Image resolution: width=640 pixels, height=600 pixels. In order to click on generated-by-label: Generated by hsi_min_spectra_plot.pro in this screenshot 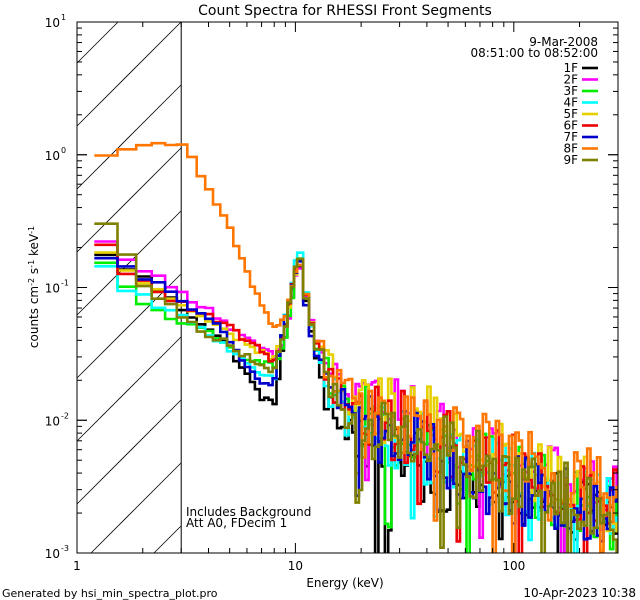, I will do `click(110, 593)`.